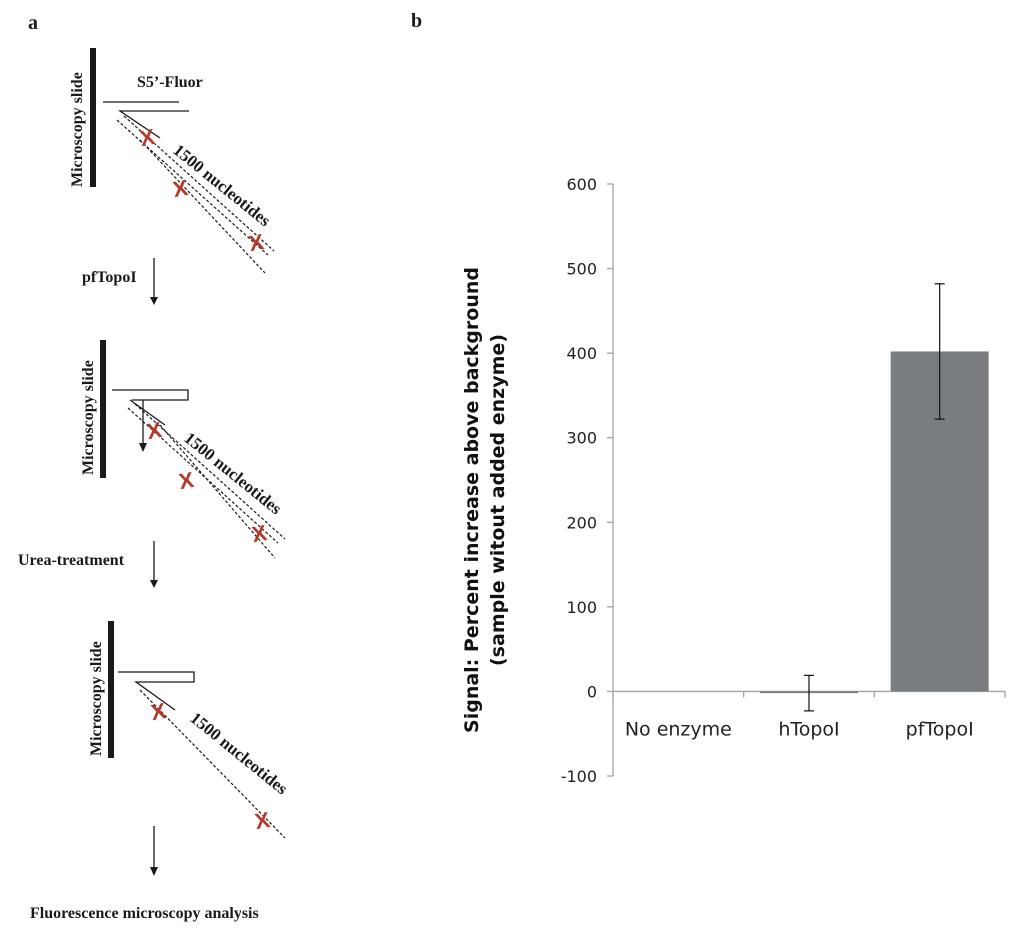 This screenshot has height=940, width=1024. What do you see at coordinates (581, 607) in the screenshot?
I see `y-tick-label: 100` at bounding box center [581, 607].